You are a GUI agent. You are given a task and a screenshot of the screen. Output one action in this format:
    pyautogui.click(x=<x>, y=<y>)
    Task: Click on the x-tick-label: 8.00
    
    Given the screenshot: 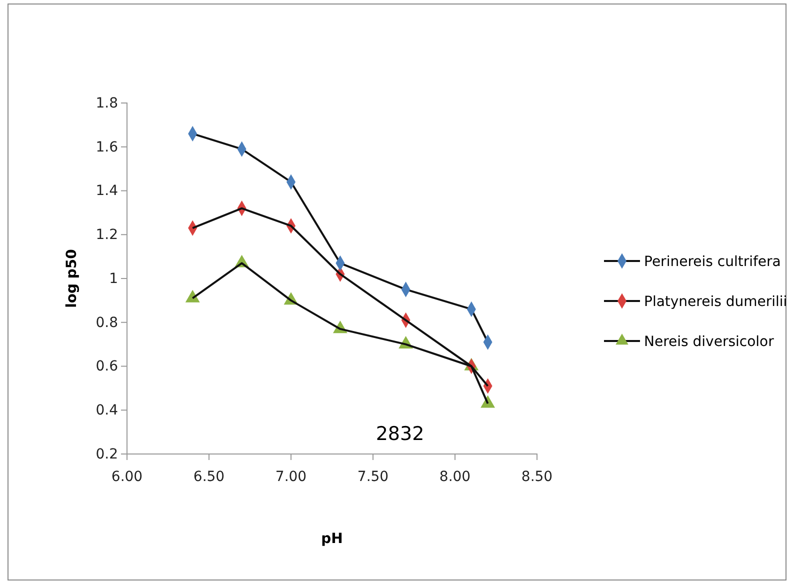 What is the action you would take?
    pyautogui.click(x=455, y=477)
    